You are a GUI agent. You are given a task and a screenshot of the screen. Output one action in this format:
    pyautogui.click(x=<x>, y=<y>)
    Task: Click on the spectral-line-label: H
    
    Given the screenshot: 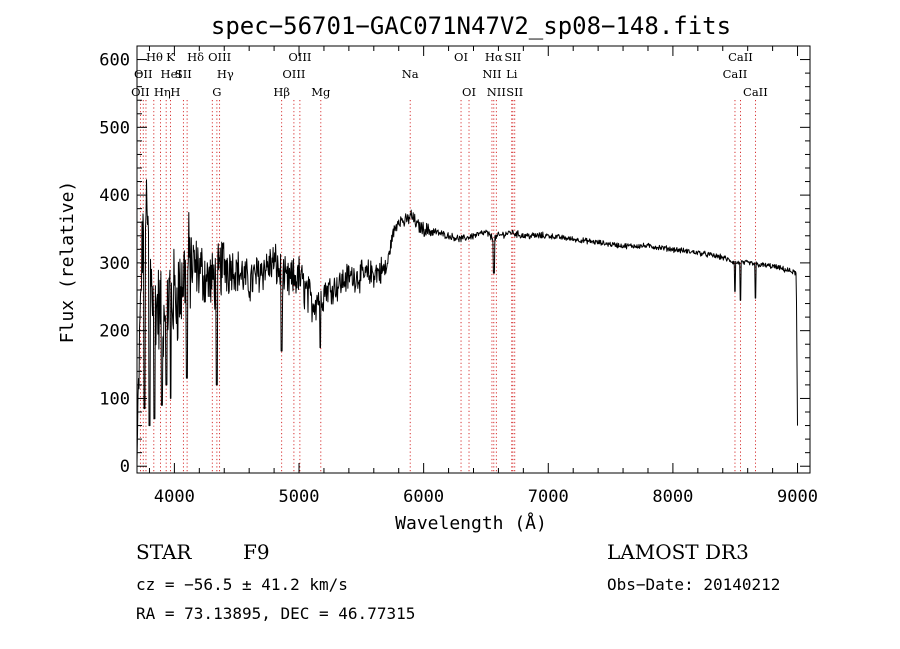 What is the action you would take?
    pyautogui.click(x=175, y=92)
    